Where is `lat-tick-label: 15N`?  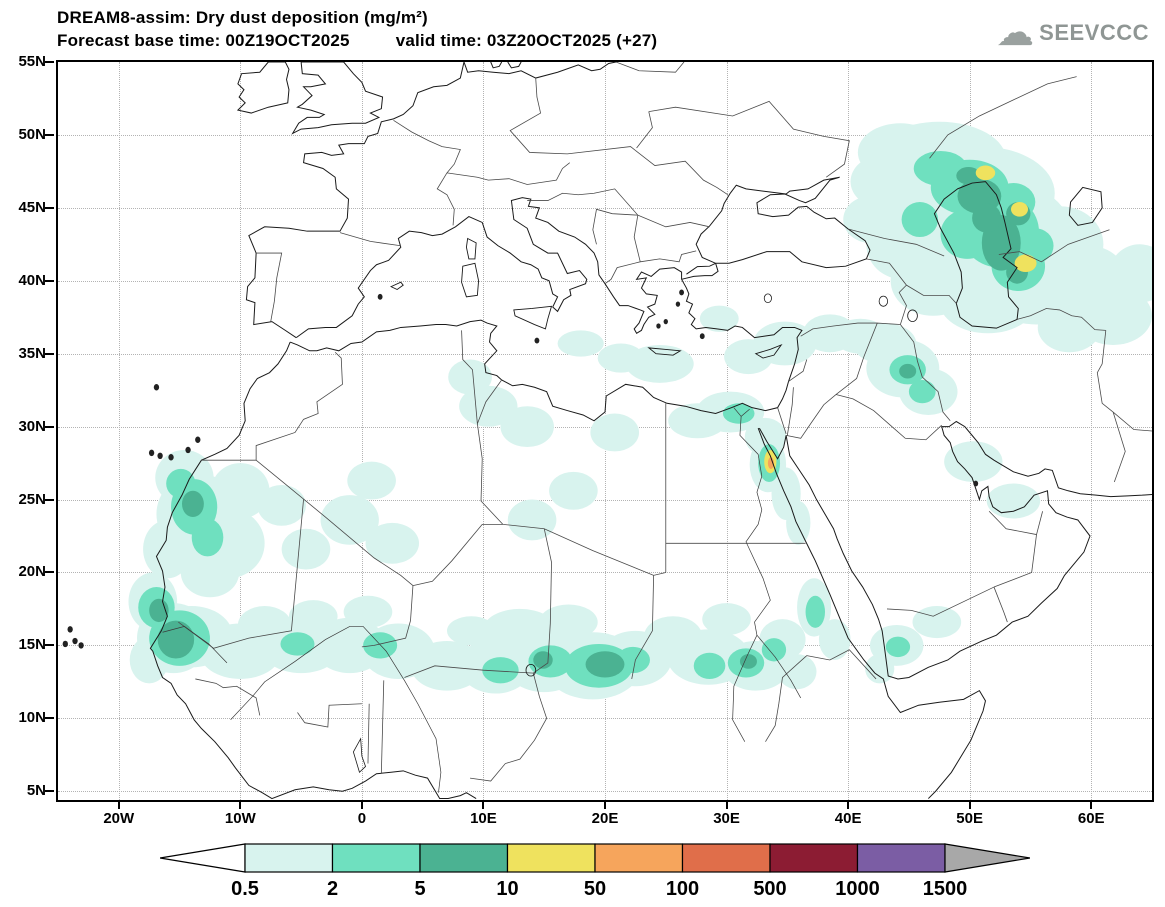
lat-tick-label: 15N is located at coordinates (32, 645).